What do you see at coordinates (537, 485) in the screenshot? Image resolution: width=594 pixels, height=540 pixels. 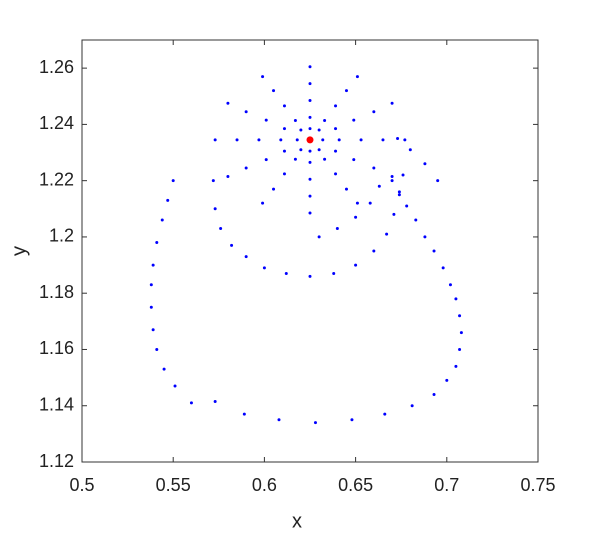 I see `x-tick-label: 0.75` at bounding box center [537, 485].